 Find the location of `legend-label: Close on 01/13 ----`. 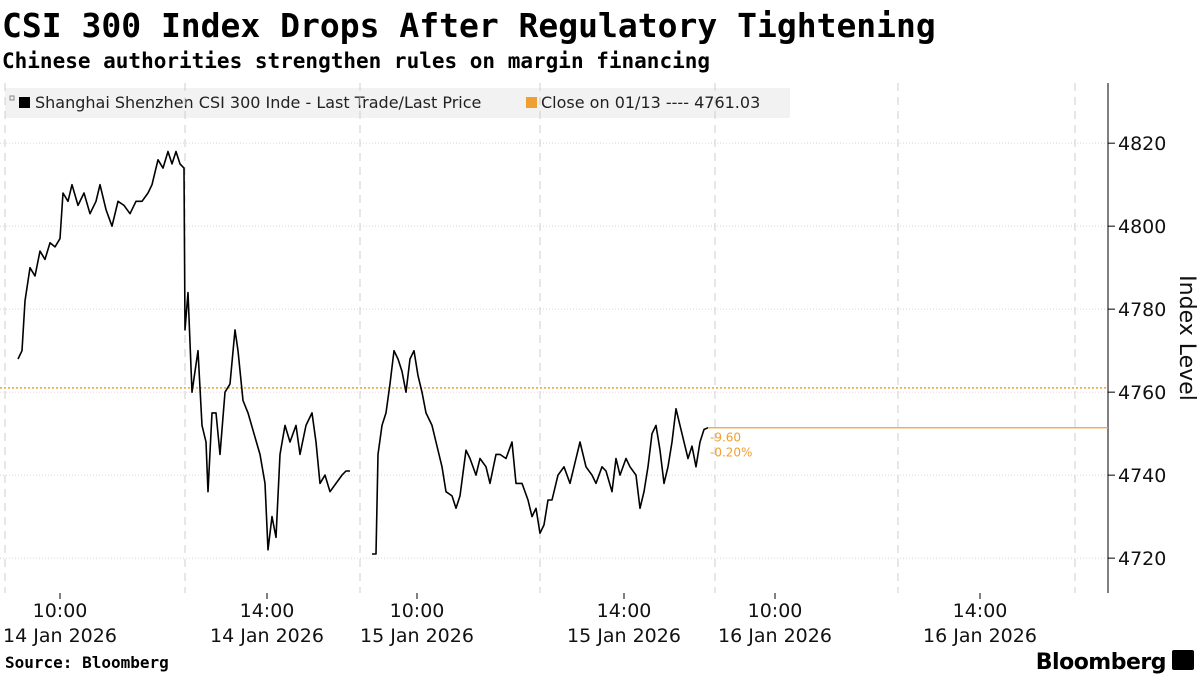

legend-label: Close on 01/13 ---- is located at coordinates (615, 102).